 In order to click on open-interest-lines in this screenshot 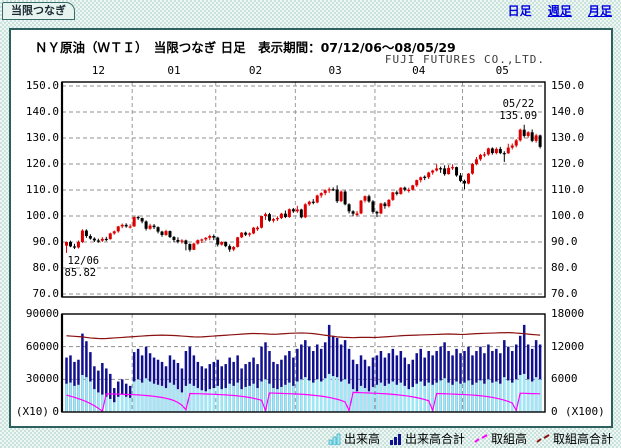, I will do `click(303, 372)`.